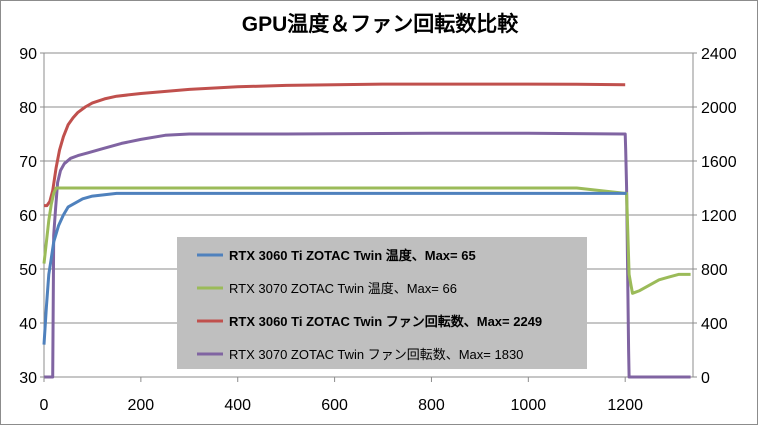 This screenshot has height=426, width=758. What do you see at coordinates (719, 54) in the screenshot?
I see `y-right-tick-label: 2400` at bounding box center [719, 54].